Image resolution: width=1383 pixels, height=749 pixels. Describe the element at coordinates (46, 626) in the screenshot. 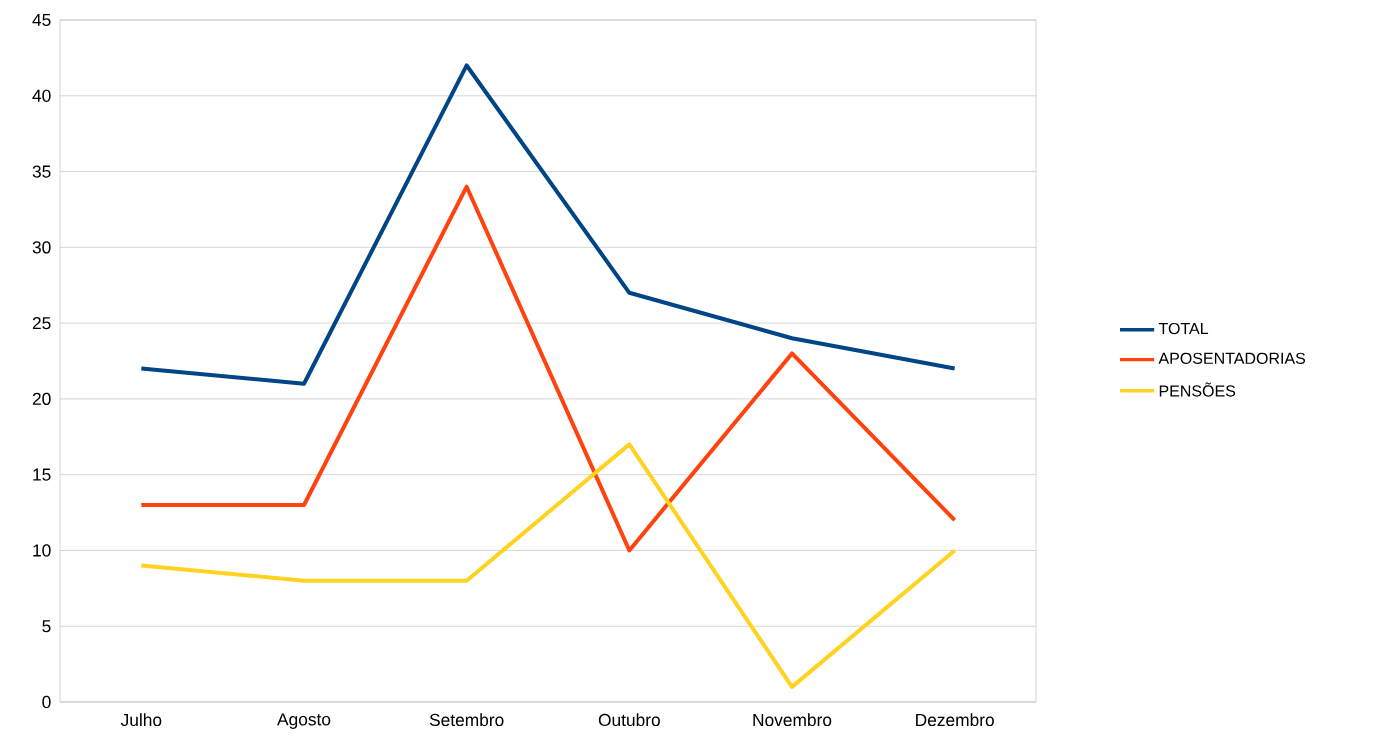

I see `y-tick-label: 5` at that location.